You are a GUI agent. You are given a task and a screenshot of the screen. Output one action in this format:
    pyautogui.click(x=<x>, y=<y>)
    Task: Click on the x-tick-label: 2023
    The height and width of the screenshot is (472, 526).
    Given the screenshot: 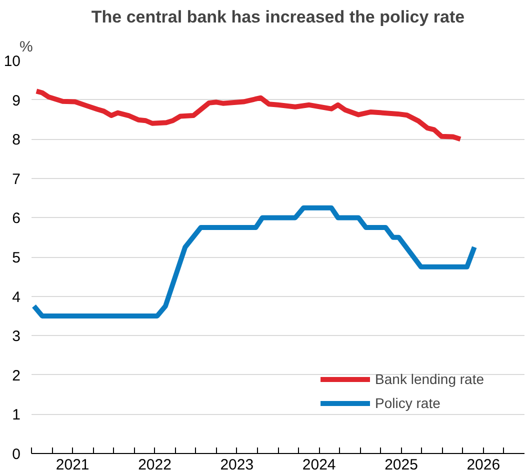 What is the action you would take?
    pyautogui.click(x=237, y=464)
    